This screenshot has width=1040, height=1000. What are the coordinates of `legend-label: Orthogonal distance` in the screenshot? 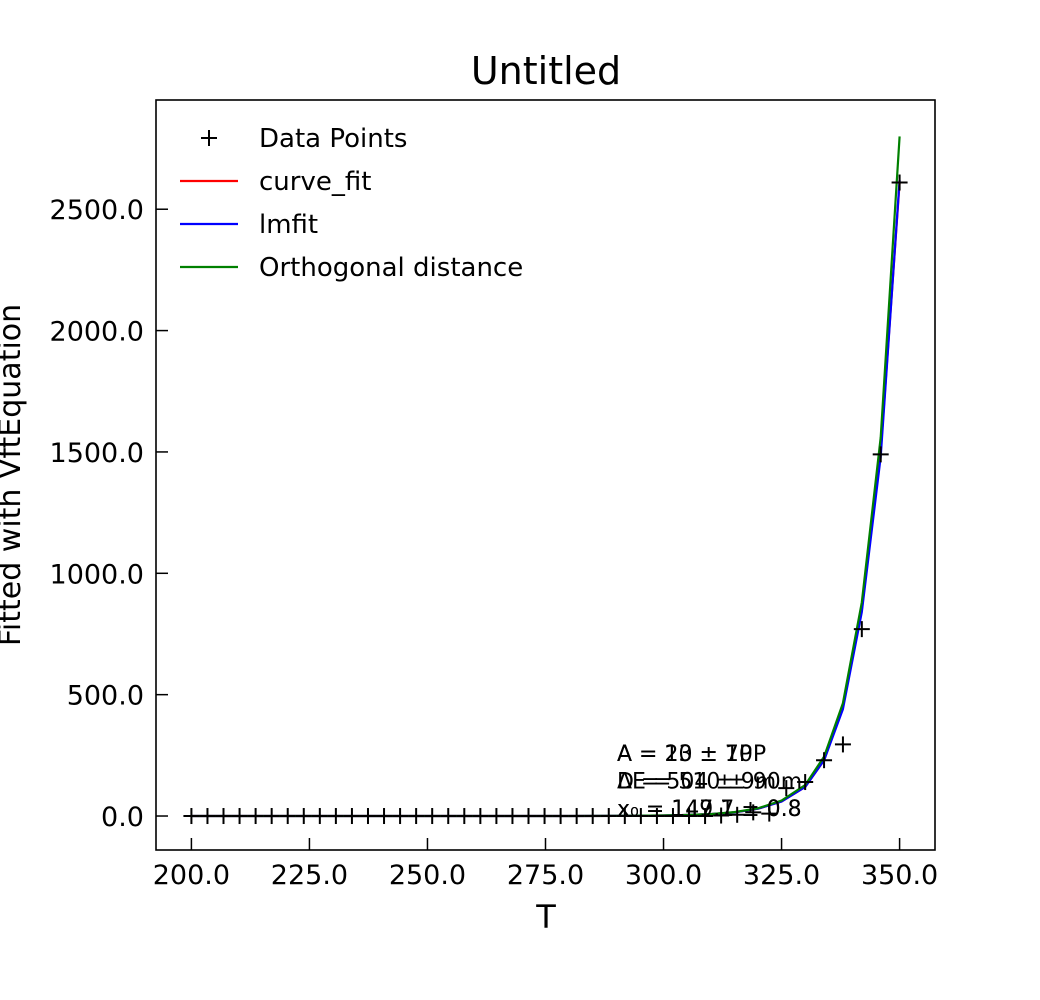 It's located at (391, 268).